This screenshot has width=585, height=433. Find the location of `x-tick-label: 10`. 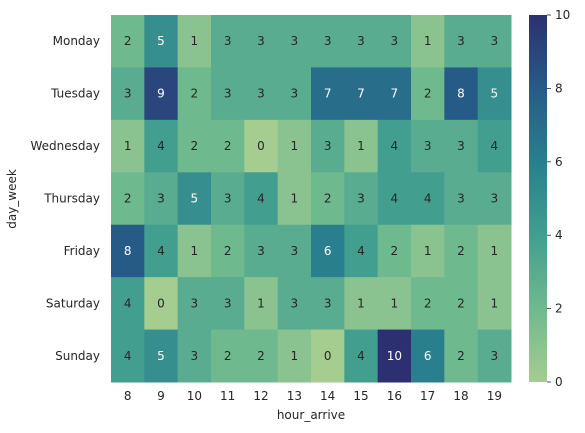

x-tick-label: 10 is located at coordinates (194, 396).